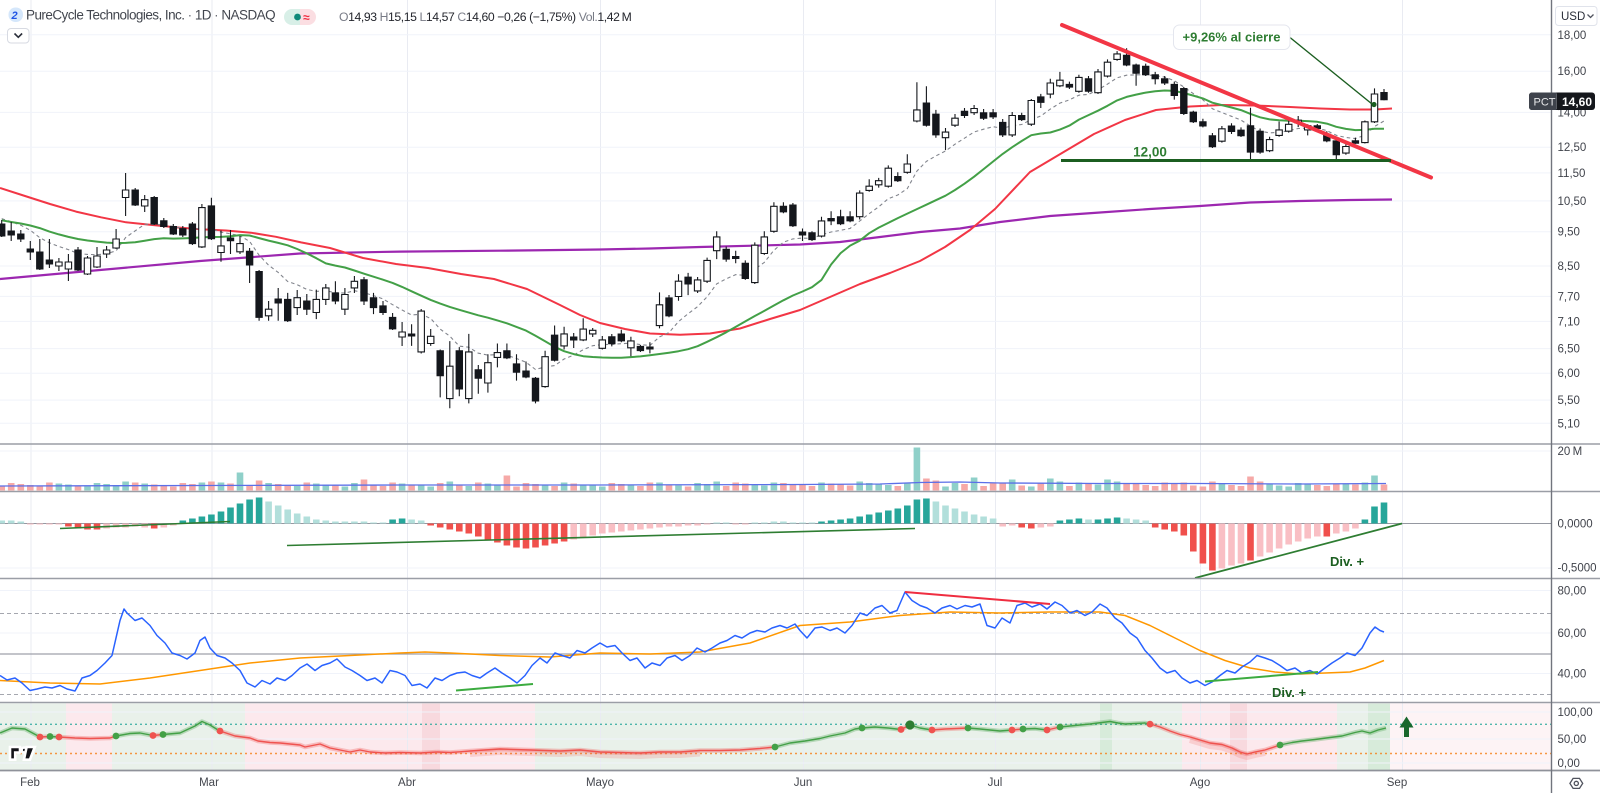 The image size is (1600, 793). I want to click on svg-text: 14,00, so click(1572, 113).